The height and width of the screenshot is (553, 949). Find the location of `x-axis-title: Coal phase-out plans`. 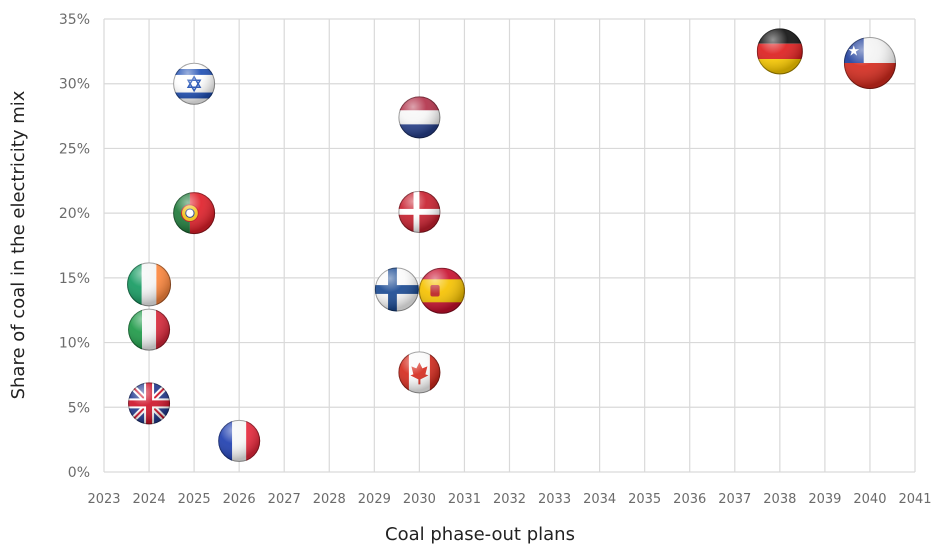

x-axis-title: Coal phase-out plans is located at coordinates (480, 534).